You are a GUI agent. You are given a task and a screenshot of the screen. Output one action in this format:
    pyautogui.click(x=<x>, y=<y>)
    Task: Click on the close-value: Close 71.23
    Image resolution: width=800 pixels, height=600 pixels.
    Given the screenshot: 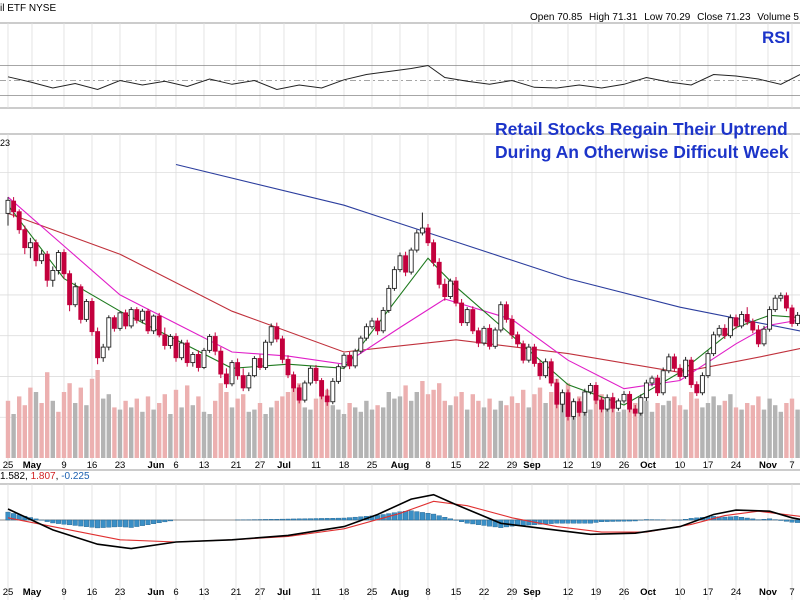 What is the action you would take?
    pyautogui.click(x=724, y=17)
    